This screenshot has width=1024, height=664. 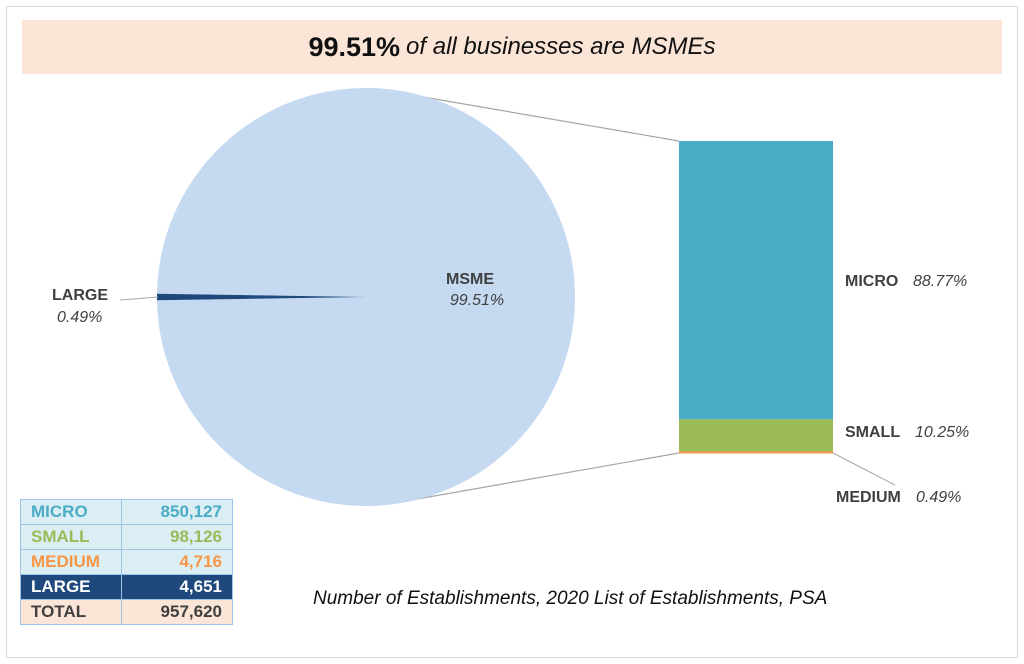 I want to click on medium-label: MEDIUM, so click(x=868, y=497).